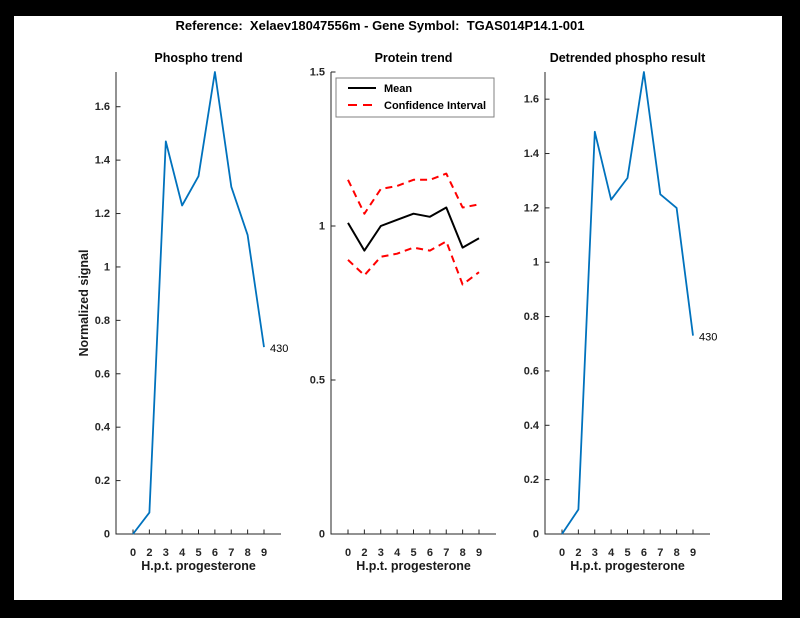 The image size is (800, 618). Describe the element at coordinates (414, 58) in the screenshot. I see `subplot-title: Protein trend` at that location.